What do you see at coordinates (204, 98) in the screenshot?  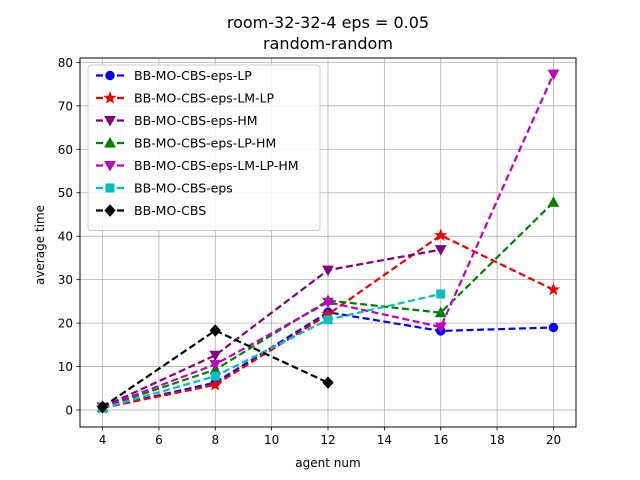 I see `legend-label: BB-MO-CBS-eps-LM-LP` at bounding box center [204, 98].